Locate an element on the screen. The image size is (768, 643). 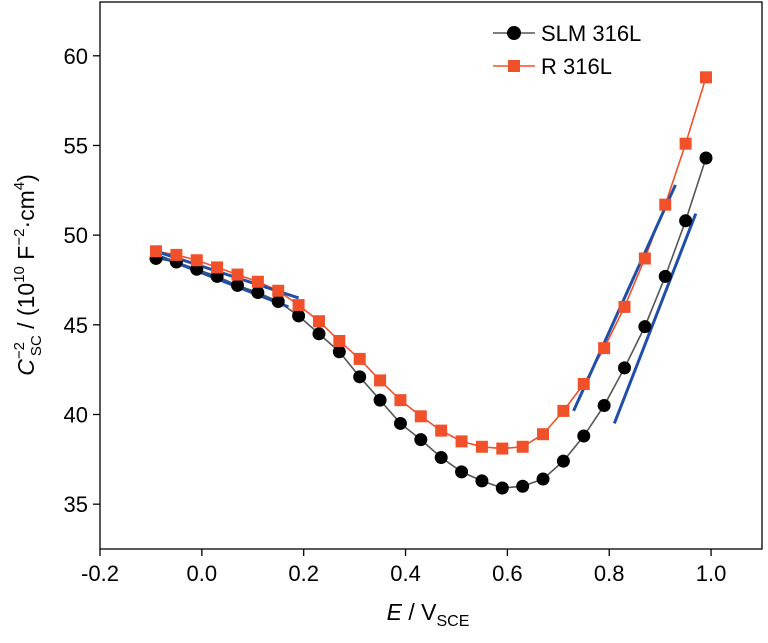
y-tick-label: 45 is located at coordinates (76, 325).